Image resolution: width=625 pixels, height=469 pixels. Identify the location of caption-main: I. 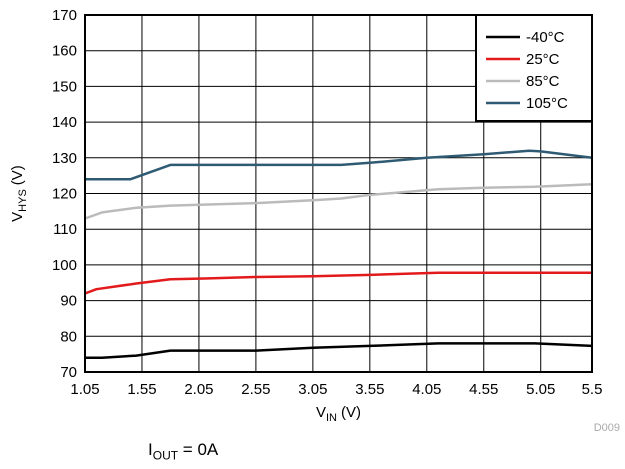
(150, 449).